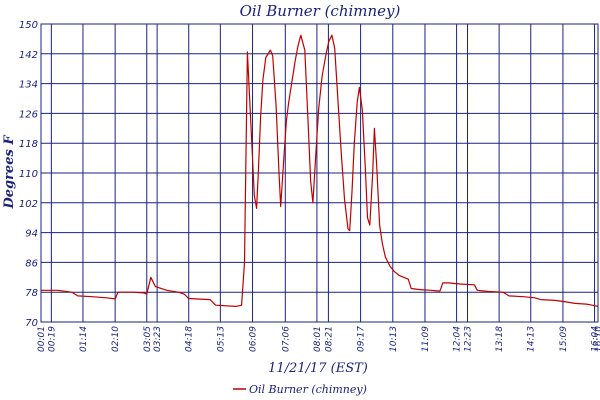 This screenshot has height=400, width=600. What do you see at coordinates (394, 339) in the screenshot?
I see `x-tick-label: 10:13` at bounding box center [394, 339].